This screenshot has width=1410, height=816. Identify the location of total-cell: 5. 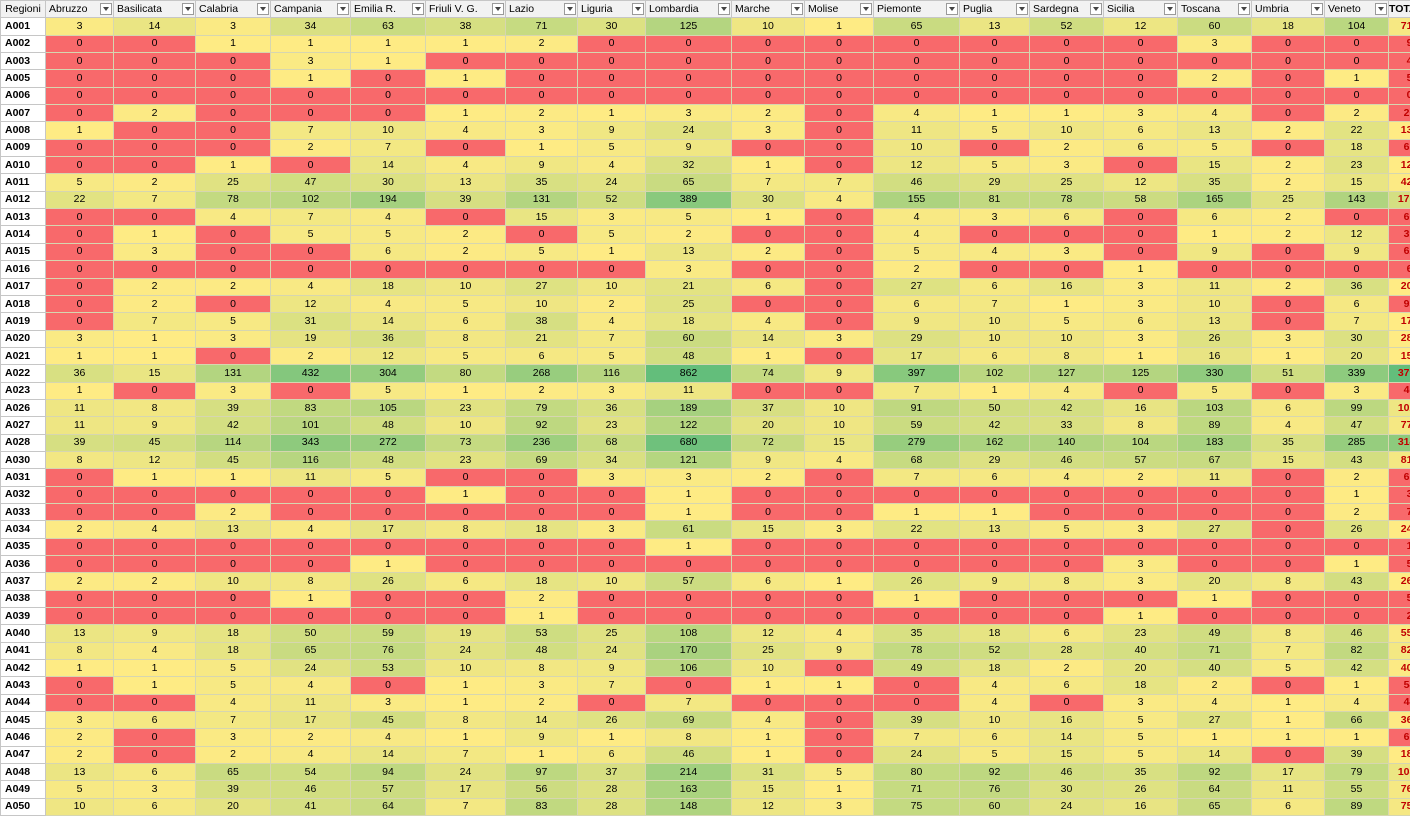
(1399, 564).